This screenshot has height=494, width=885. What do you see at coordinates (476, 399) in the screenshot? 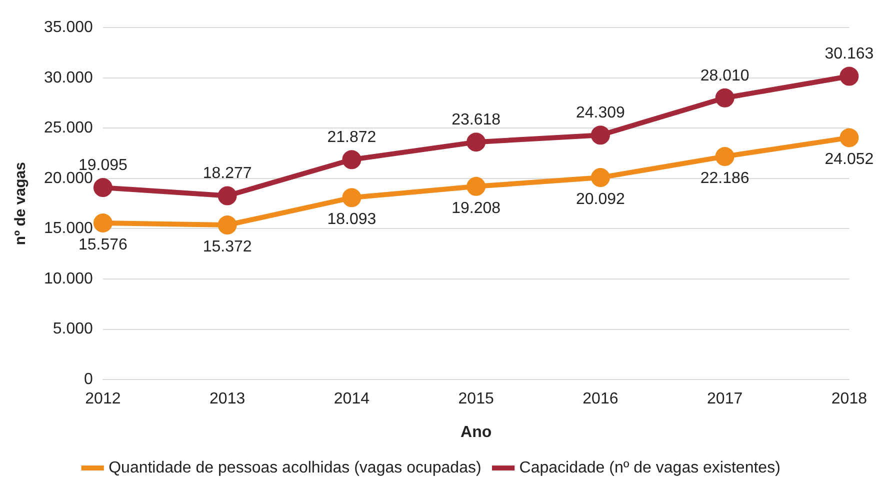
I see `x-tick-label: 2015` at bounding box center [476, 399].